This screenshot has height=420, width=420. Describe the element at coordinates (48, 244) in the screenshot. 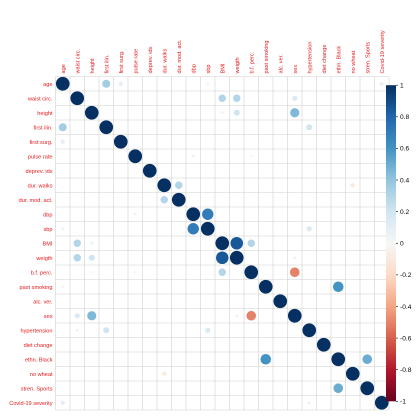

I see `row-label-bmi: BMI` at that location.